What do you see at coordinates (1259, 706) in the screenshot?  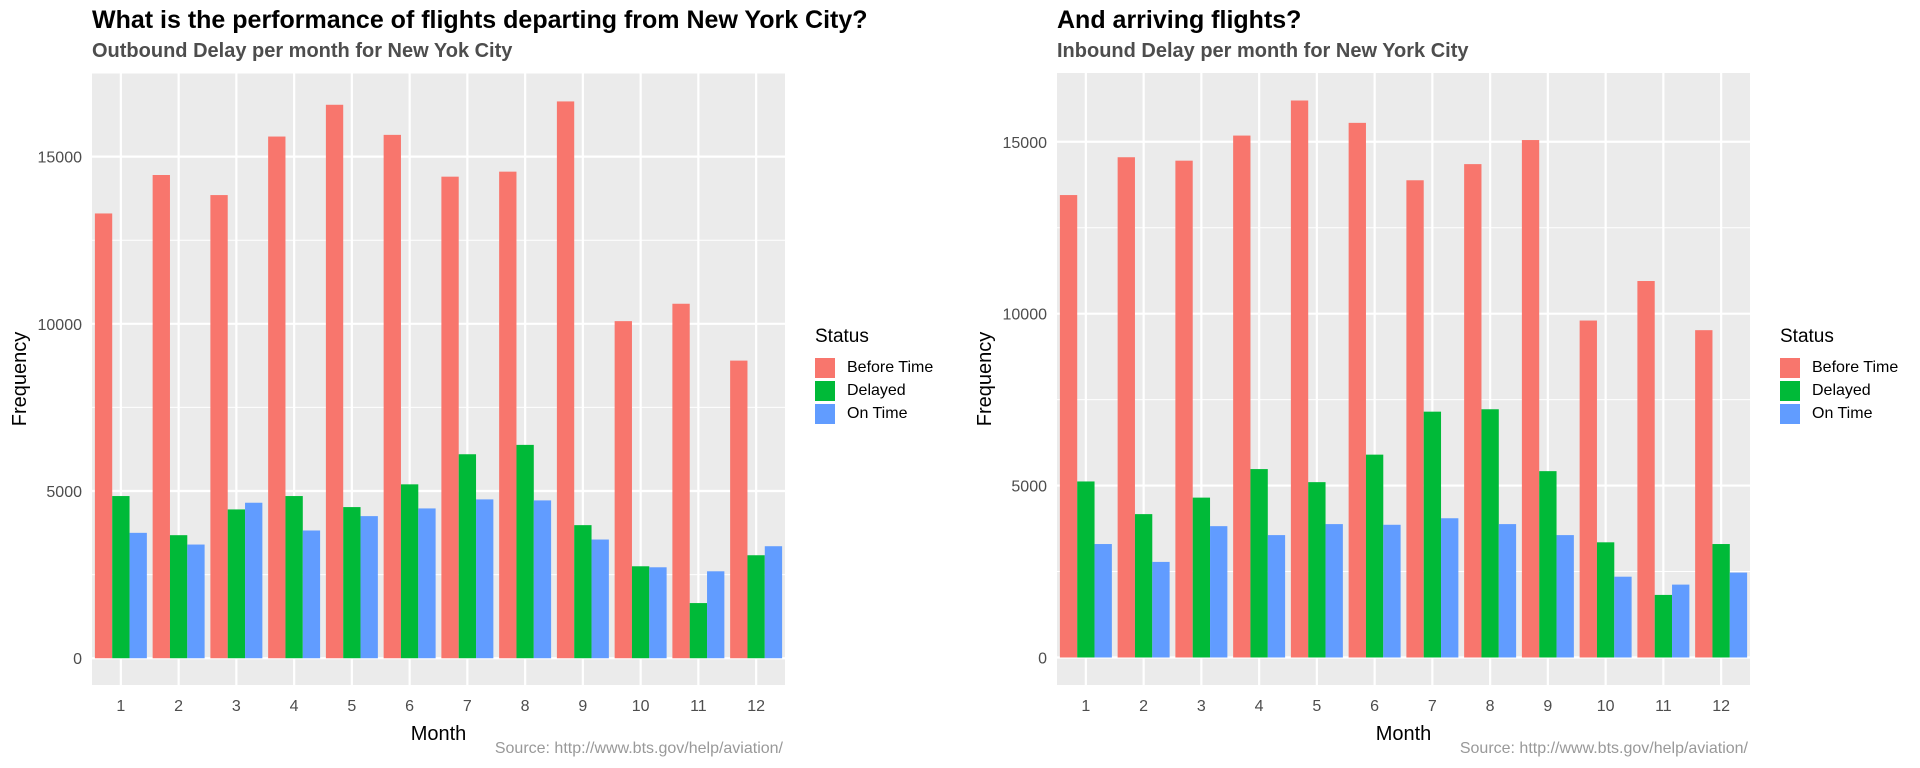 I see `x-tick-label: 4` at bounding box center [1259, 706].